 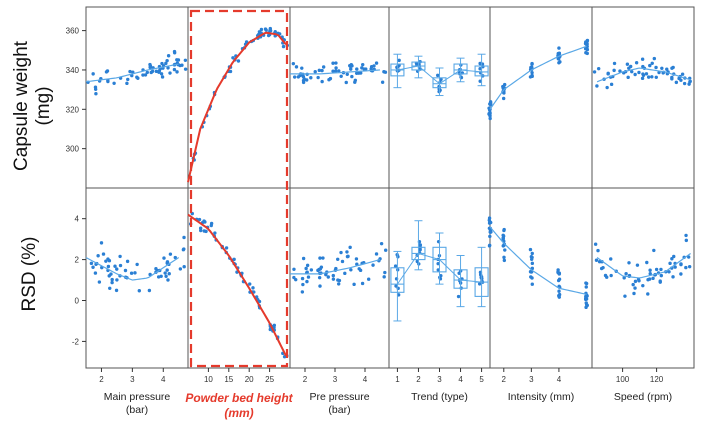 I want to click on highlight-box, so click(x=239, y=188).